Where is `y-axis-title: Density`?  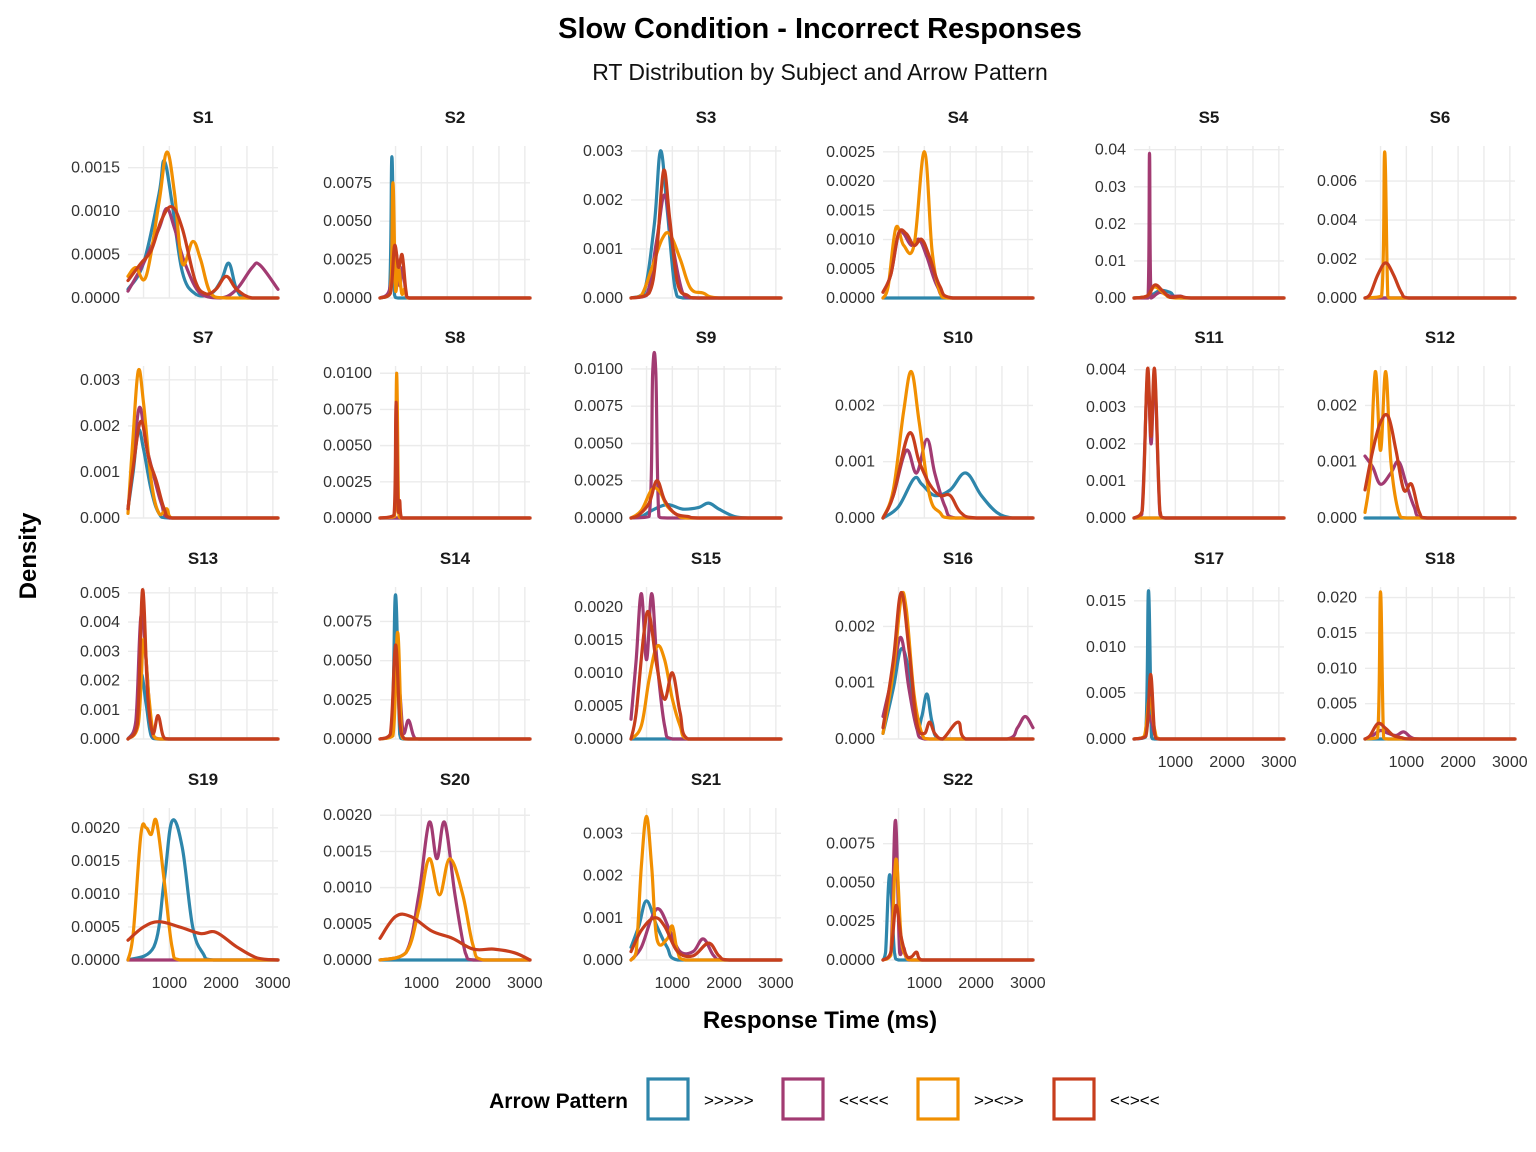
y-axis-title: Density is located at coordinates (28, 555).